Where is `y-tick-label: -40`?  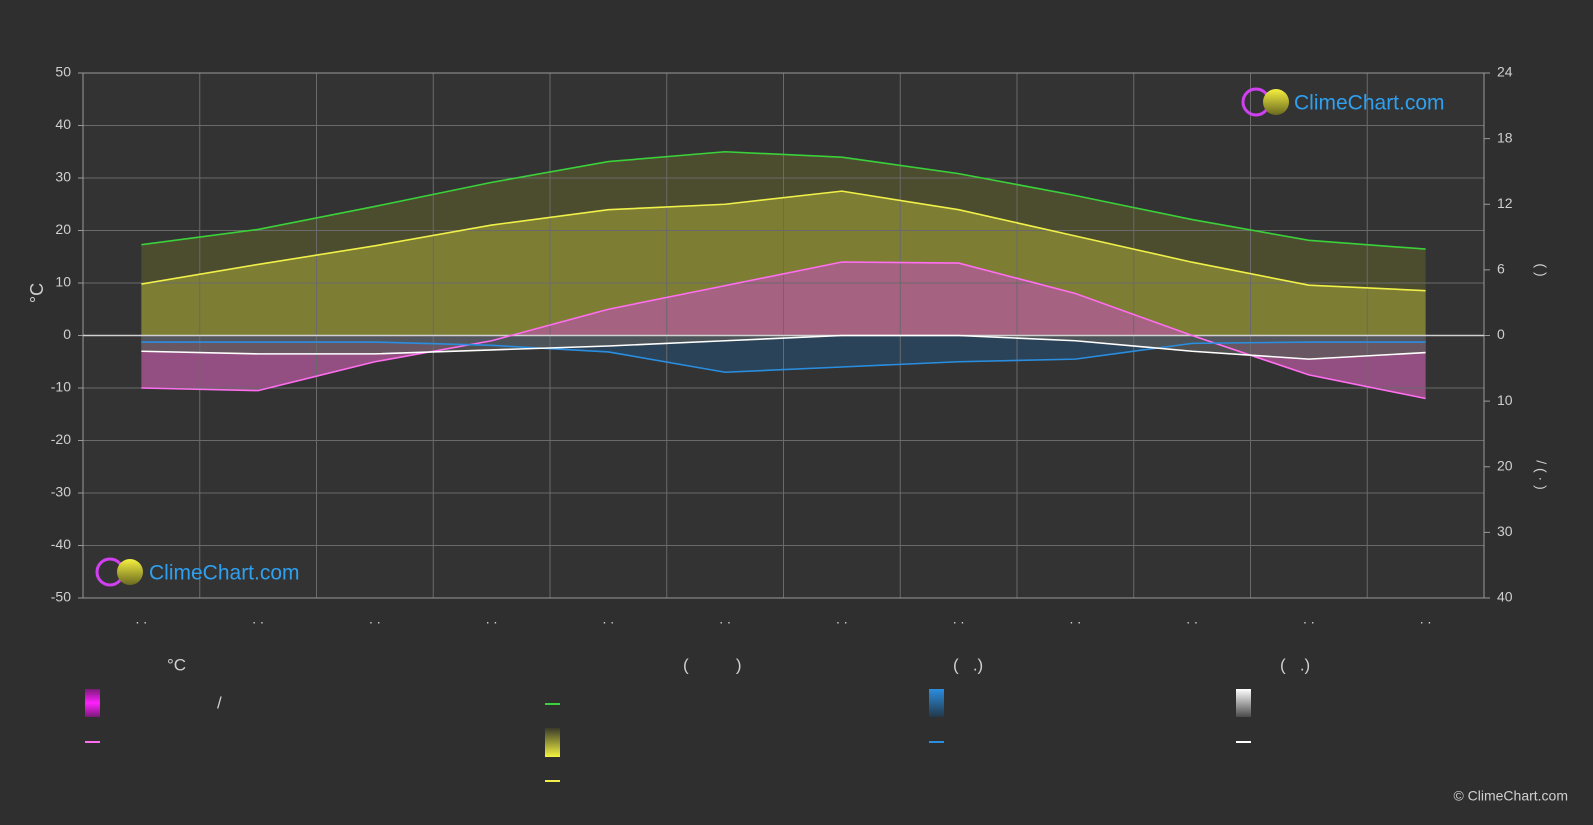 y-tick-label: -40 is located at coordinates (61, 544).